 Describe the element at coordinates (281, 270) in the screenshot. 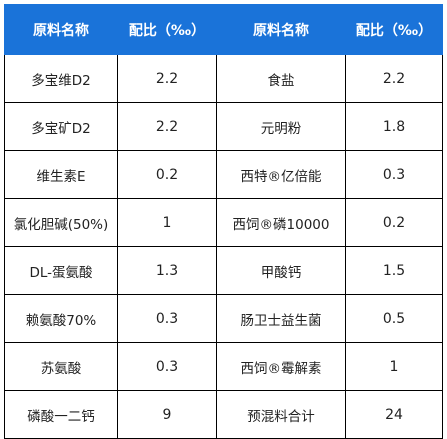

I see `material-name-cell: 甲酸钙` at that location.